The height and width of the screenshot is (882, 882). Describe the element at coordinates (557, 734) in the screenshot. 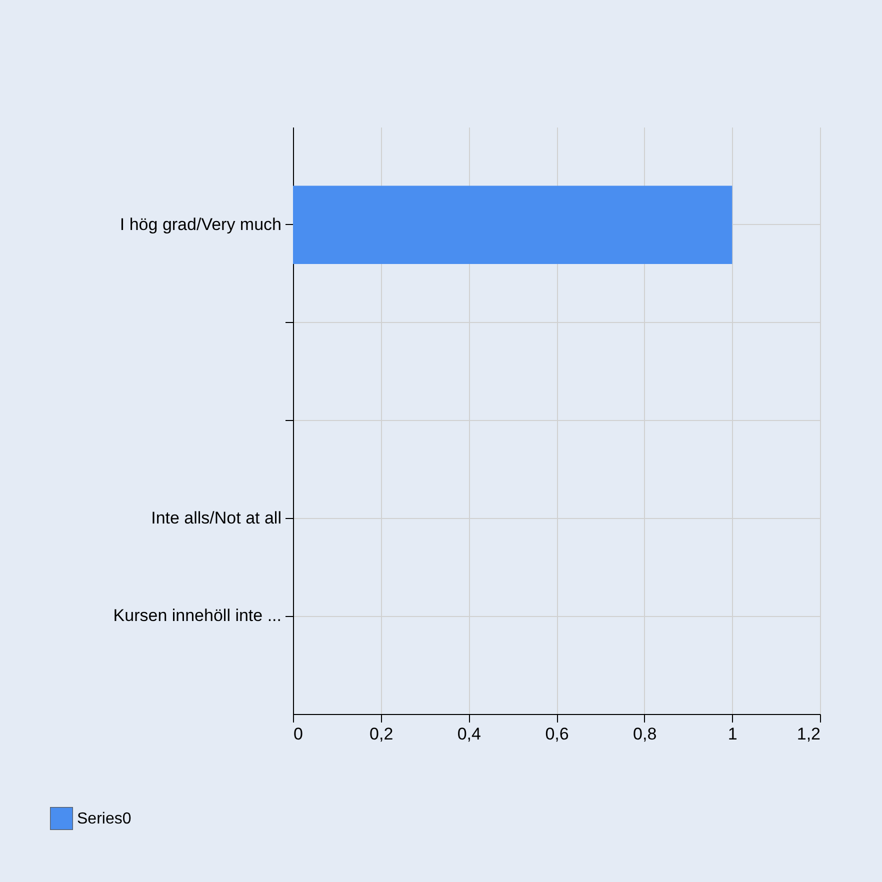

I see `x-tick-label: 0,6` at that location.